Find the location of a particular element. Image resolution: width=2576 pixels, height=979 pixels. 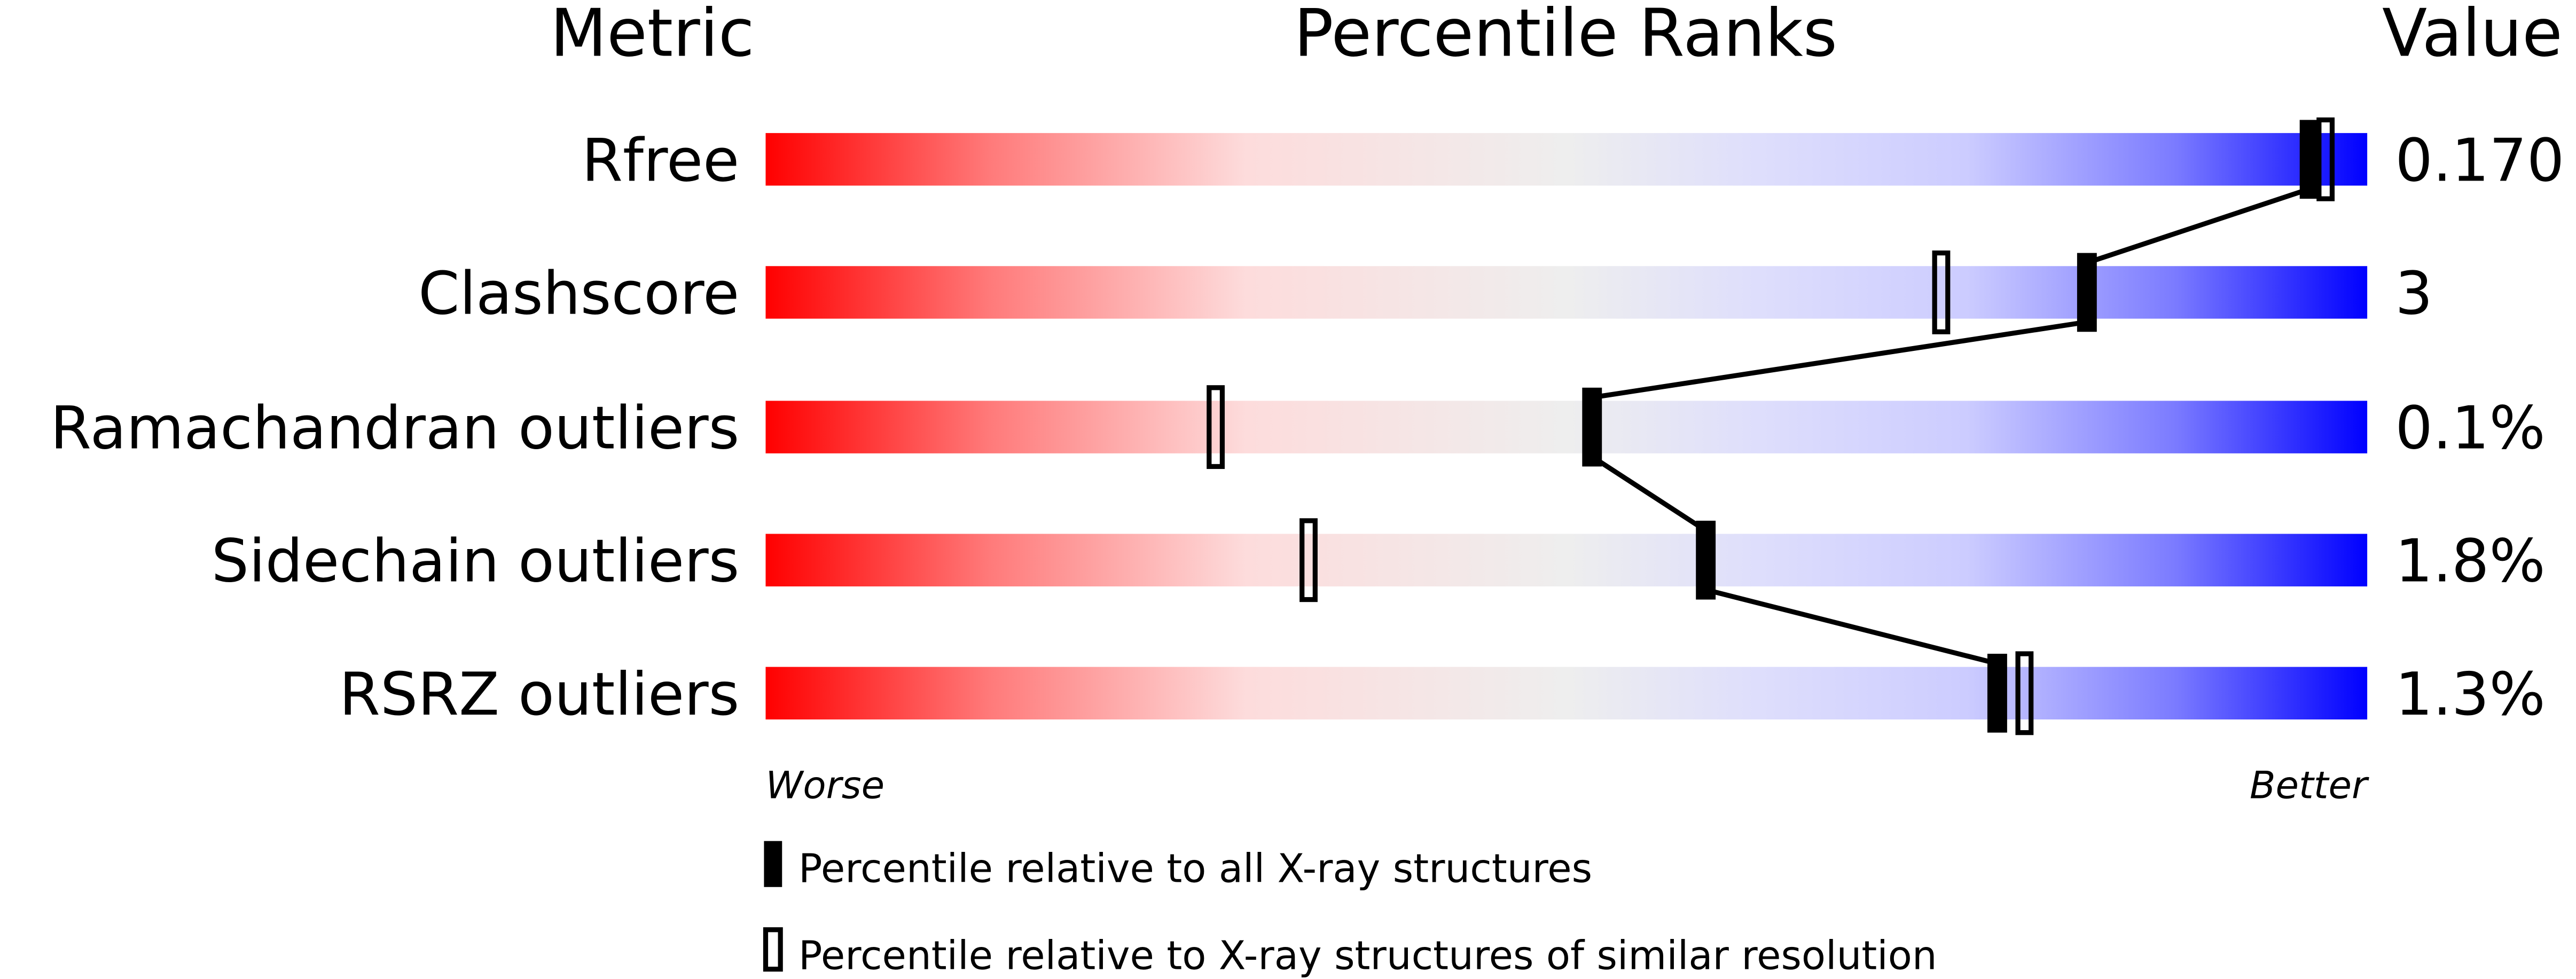

axis-worse-label: Worse is located at coordinates (824, 785).